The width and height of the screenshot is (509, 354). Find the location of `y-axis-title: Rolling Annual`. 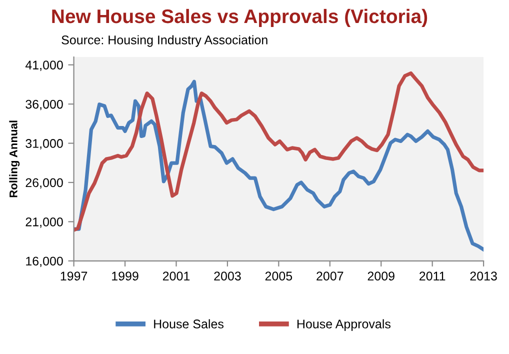

y-axis-title: Rolling Annual is located at coordinates (14, 159).